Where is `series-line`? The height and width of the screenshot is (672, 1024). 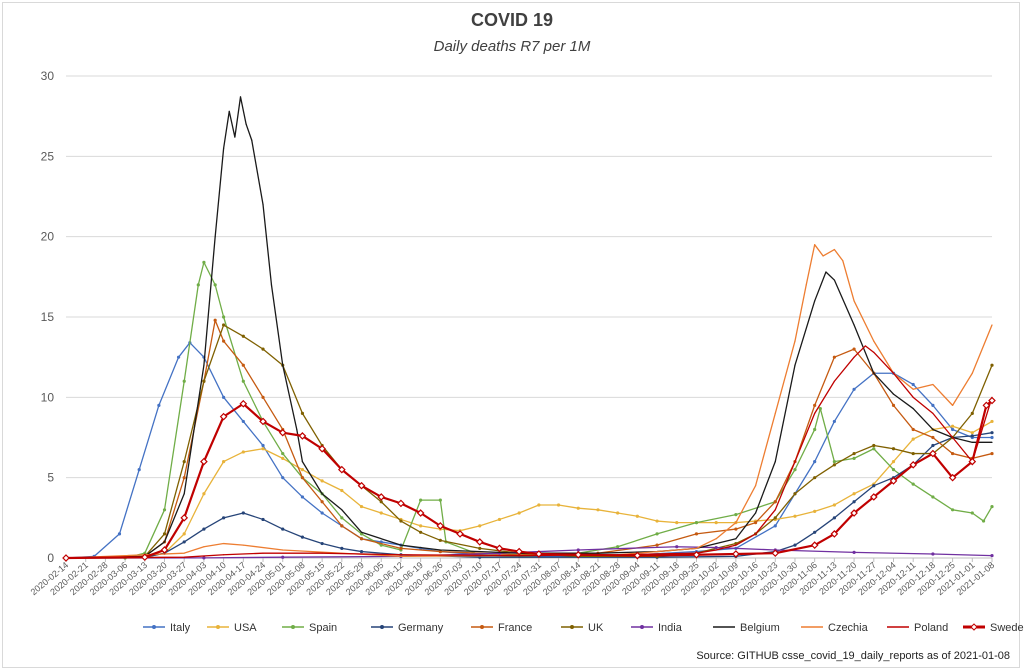 series-line is located at coordinates (529, 552).